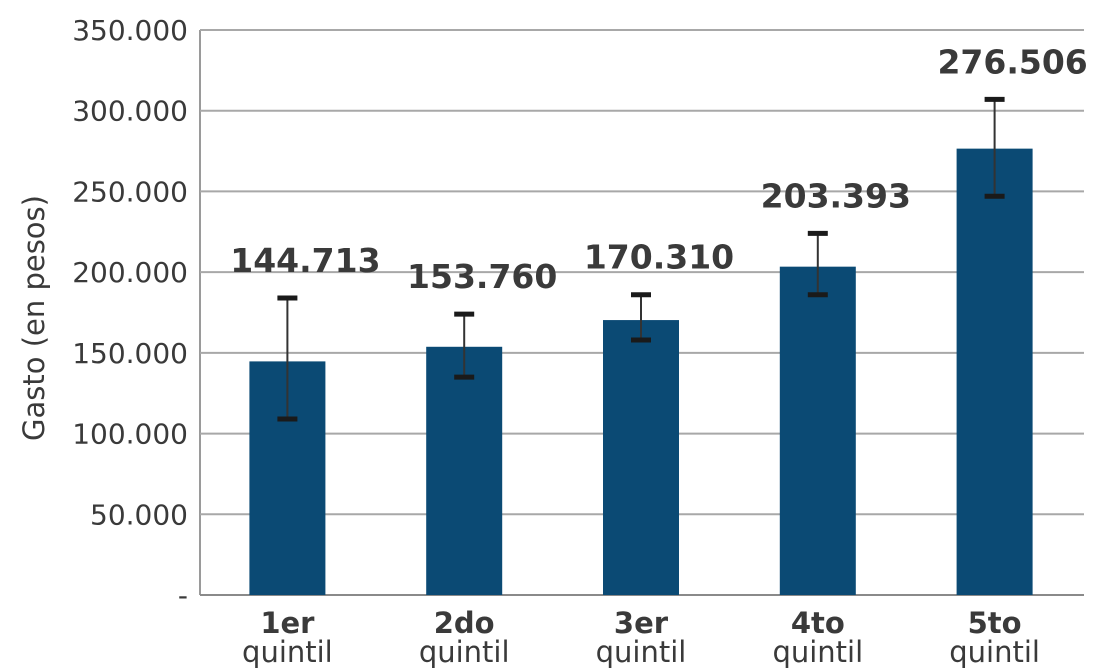  What do you see at coordinates (818, 623) in the screenshot?
I see `x-category-label: 4to` at bounding box center [818, 623].